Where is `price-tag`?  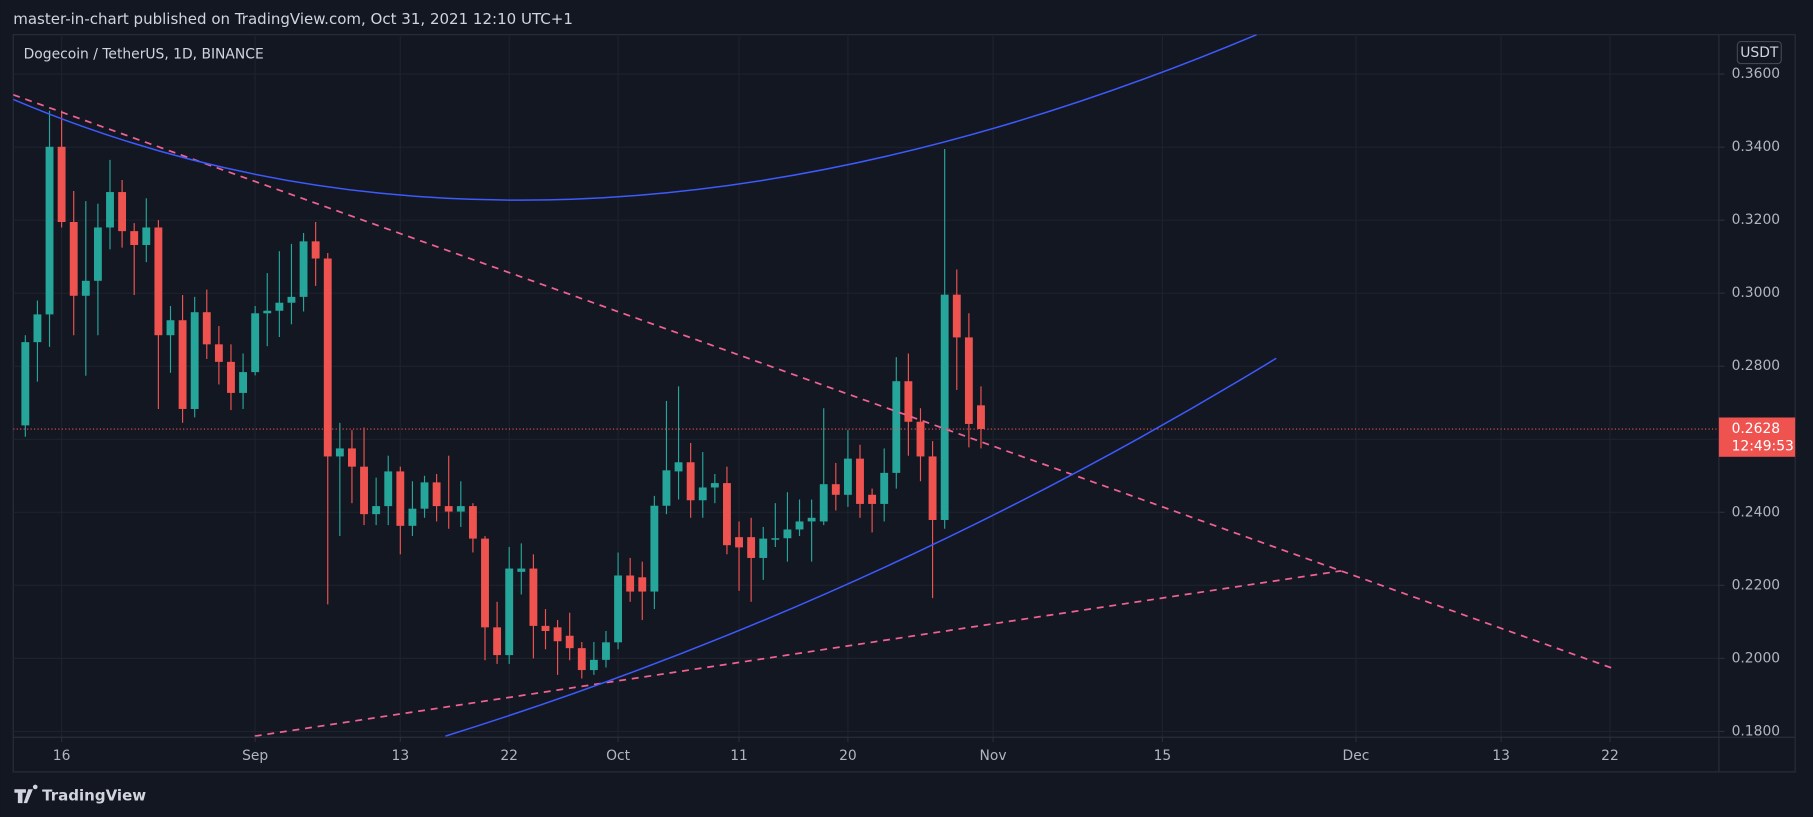
price-tag is located at coordinates (1757, 437).